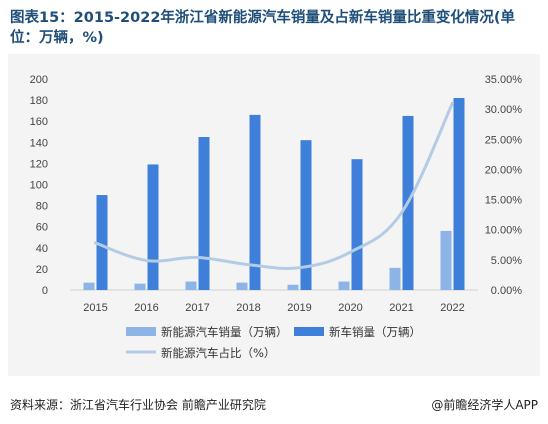 This screenshot has width=548, height=424. I want to click on y-right-tick-label: 5.00%, so click(506, 261).